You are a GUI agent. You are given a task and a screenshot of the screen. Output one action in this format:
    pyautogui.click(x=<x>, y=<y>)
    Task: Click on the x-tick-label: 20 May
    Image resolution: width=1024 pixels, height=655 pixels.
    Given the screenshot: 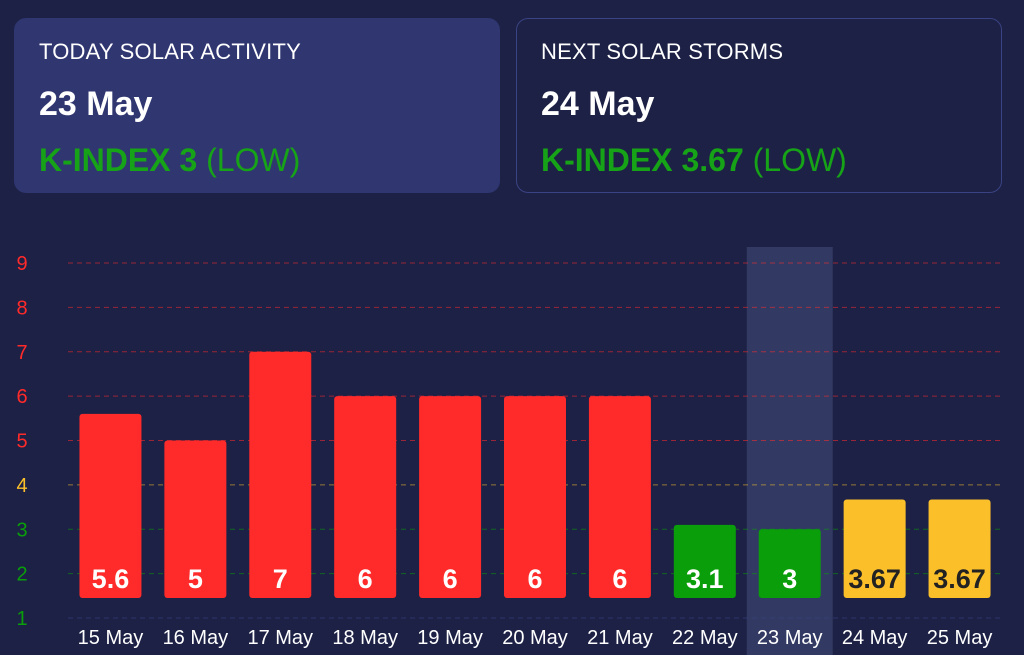 What is the action you would take?
    pyautogui.click(x=535, y=638)
    